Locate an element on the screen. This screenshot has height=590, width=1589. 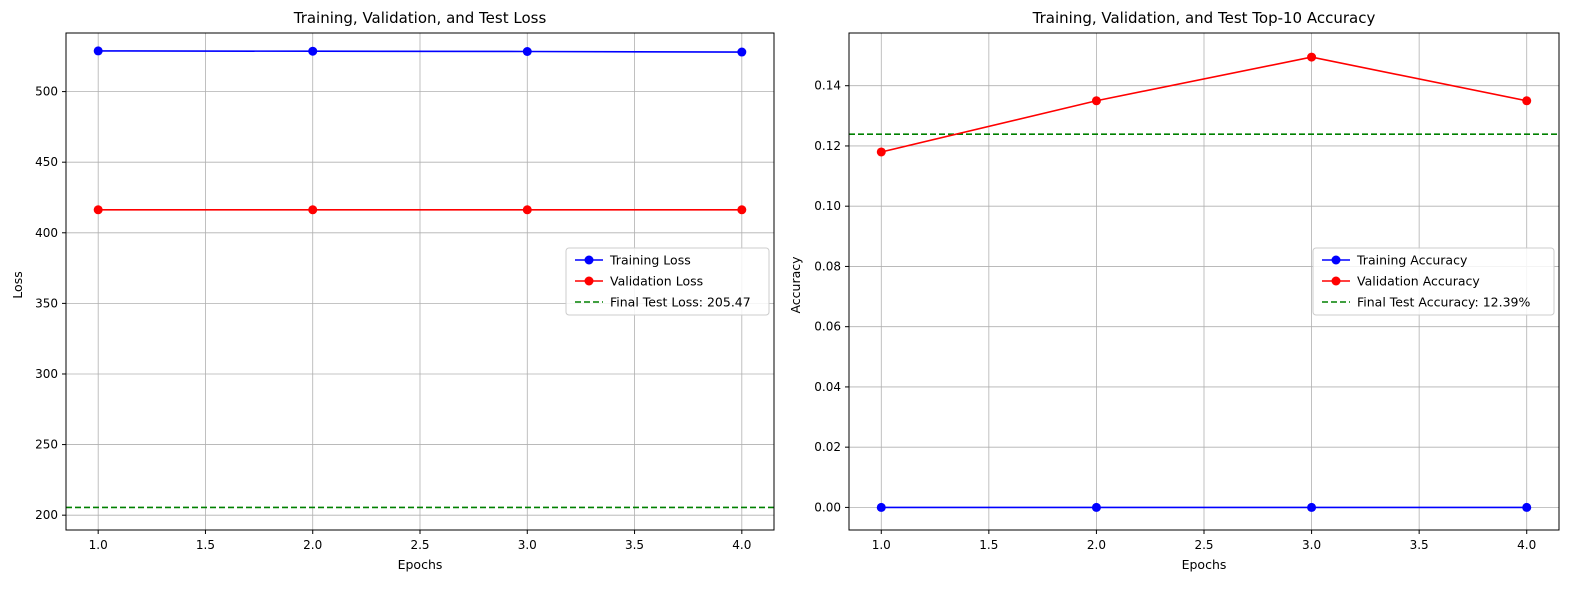
legend-label: Final Test Accuracy: 12.39% is located at coordinates (1443, 302).